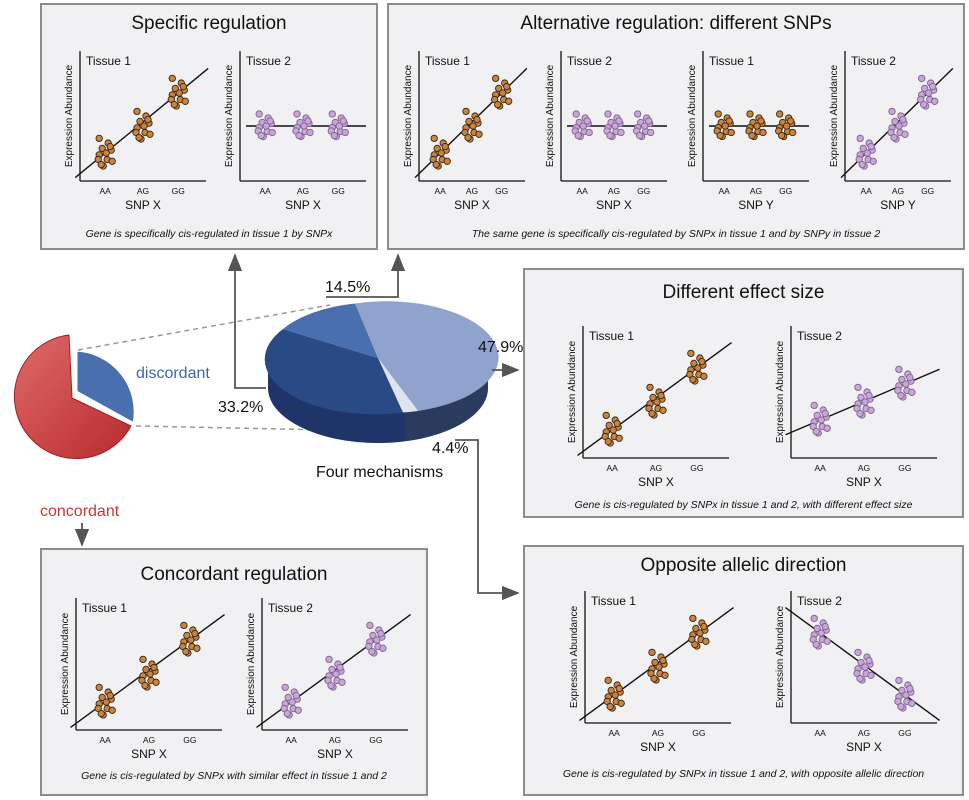 The width and height of the screenshot is (969, 800). Describe the element at coordinates (72, 397) in the screenshot. I see `pie-slice-concordant` at that location.